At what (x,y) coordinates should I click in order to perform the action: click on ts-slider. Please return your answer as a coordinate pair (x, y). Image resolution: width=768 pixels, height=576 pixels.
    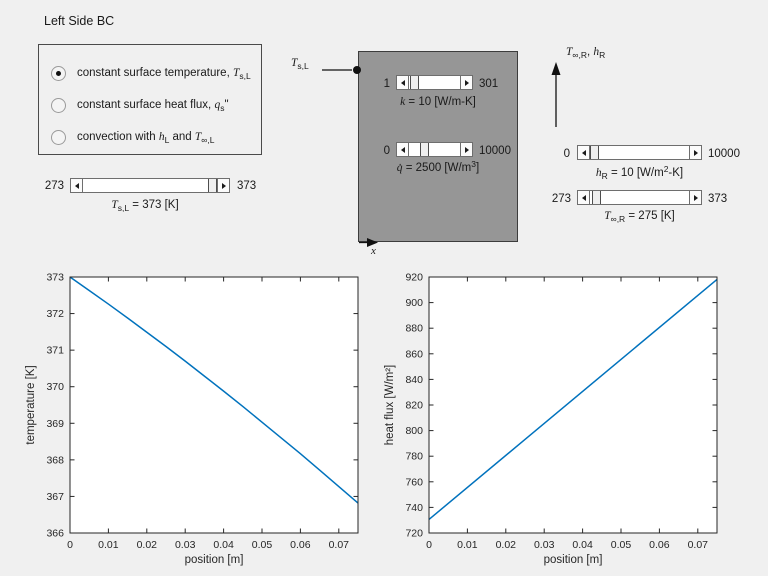
    Looking at the image, I should click on (150, 185).